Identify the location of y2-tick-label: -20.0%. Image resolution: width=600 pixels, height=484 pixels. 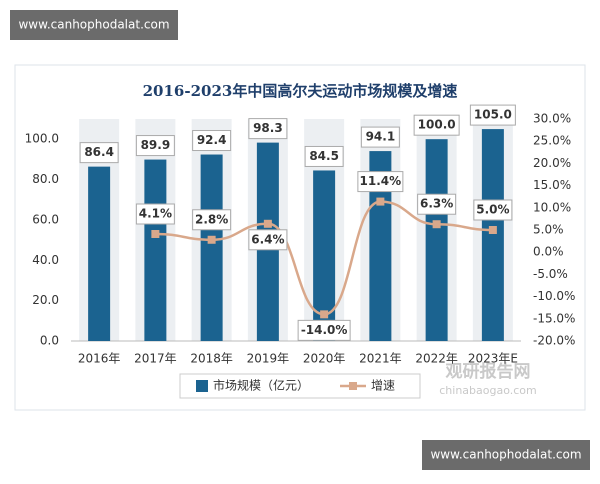
(554, 341).